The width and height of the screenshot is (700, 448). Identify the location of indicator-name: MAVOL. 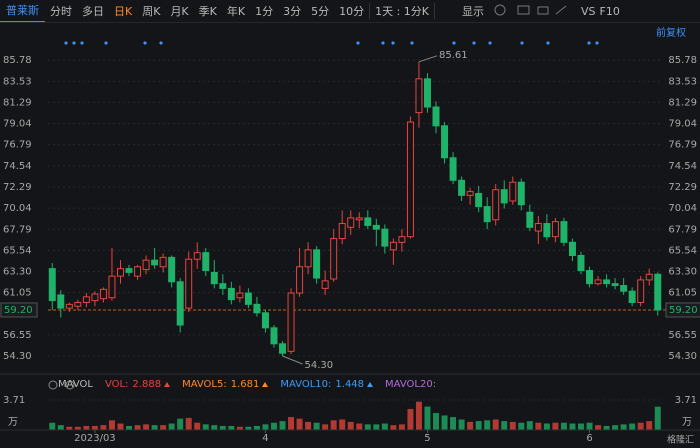
(75, 384).